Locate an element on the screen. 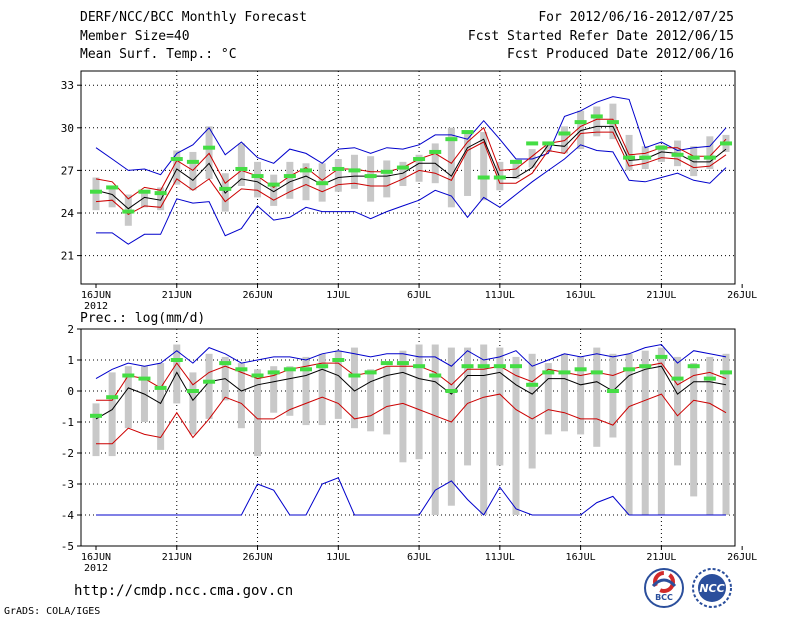 The height and width of the screenshot is (618, 800). grads-credit: GrADS: COLA/IGES is located at coordinates (52, 611).